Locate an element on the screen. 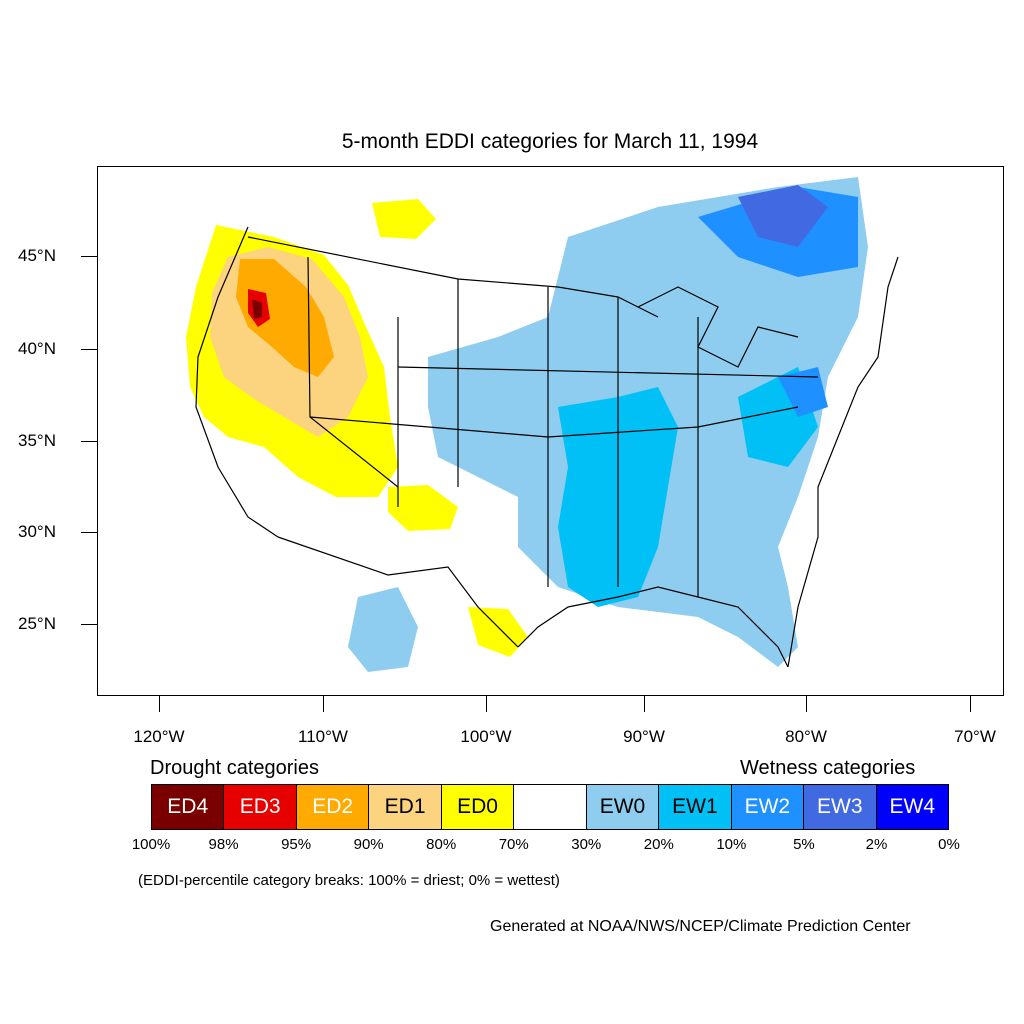 The image size is (1024, 1024). region-ew0-mexico is located at coordinates (383, 629).